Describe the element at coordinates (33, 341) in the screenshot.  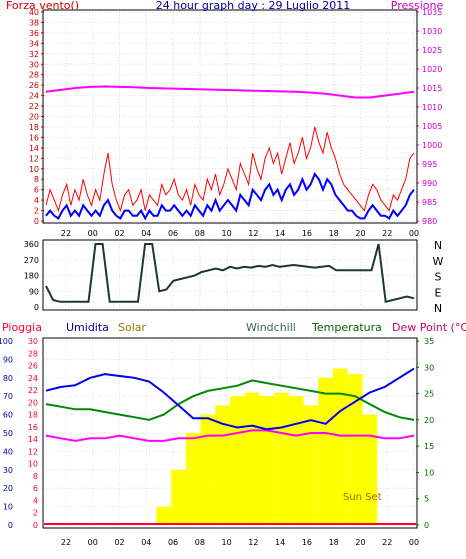
I see `rain-tick-label: 30` at that location.